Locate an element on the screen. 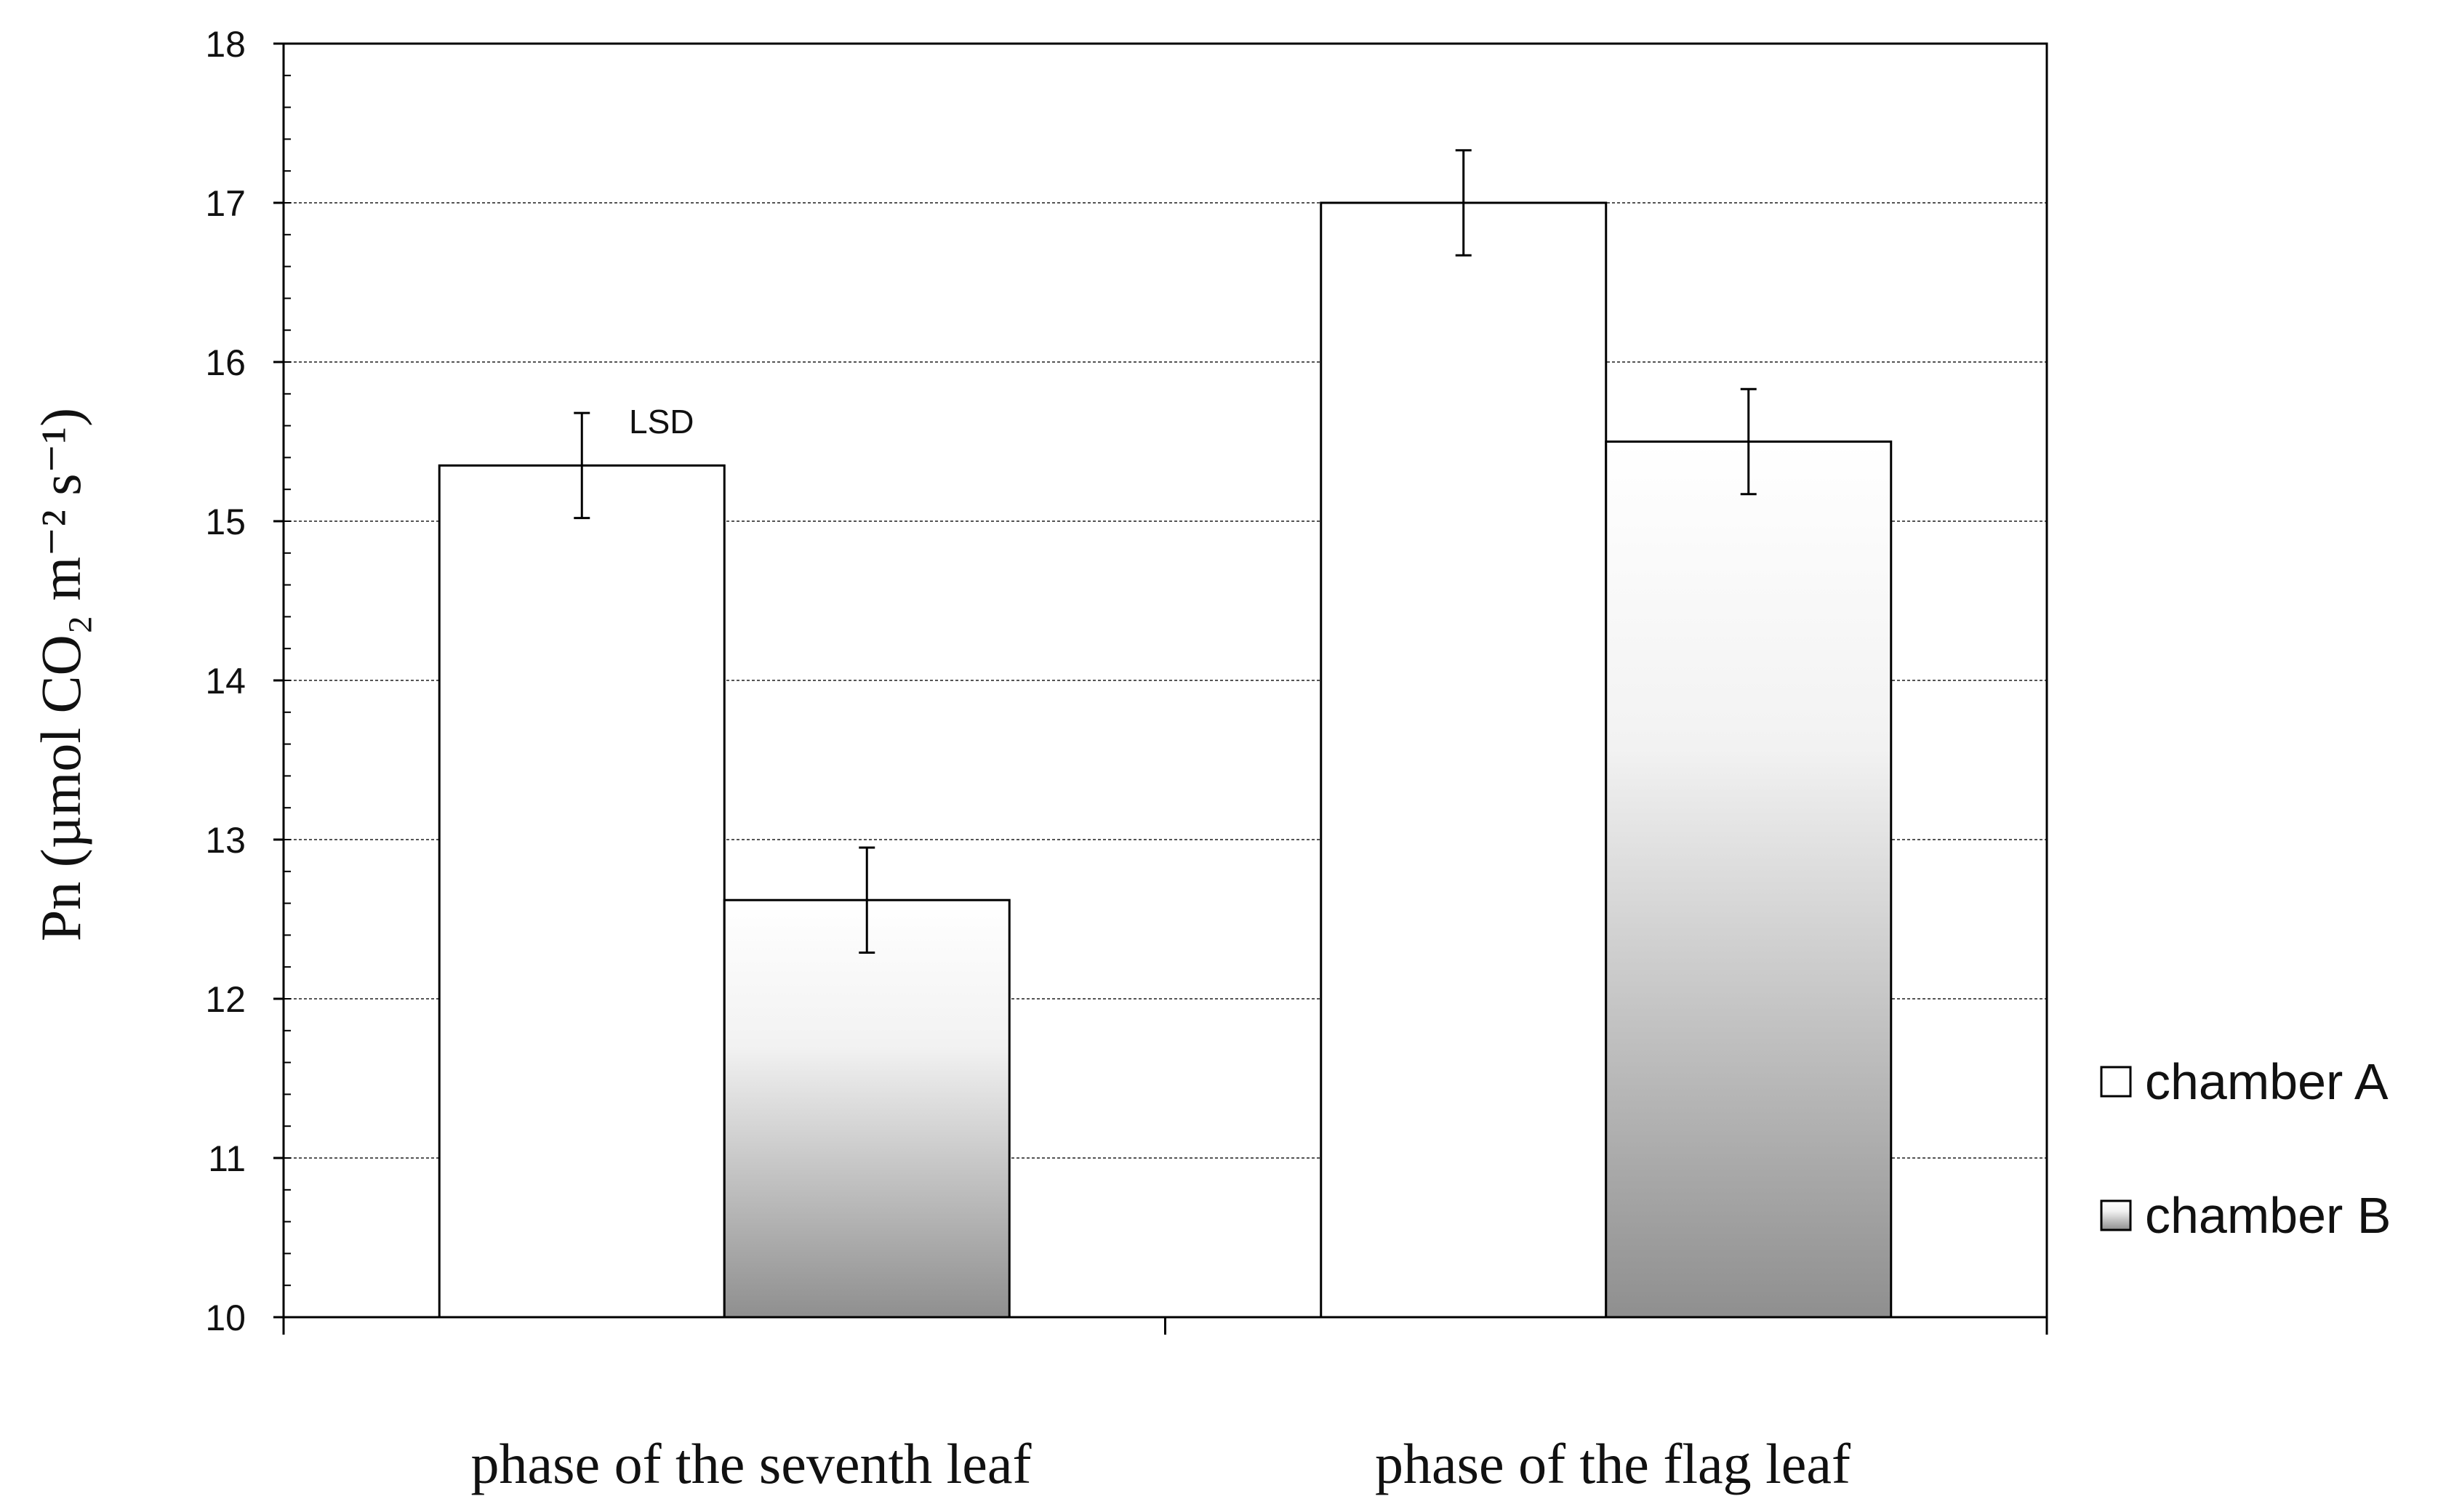 The image size is (2462, 1512). legend-label-chamber-a: chamber A is located at coordinates (2267, 1081).